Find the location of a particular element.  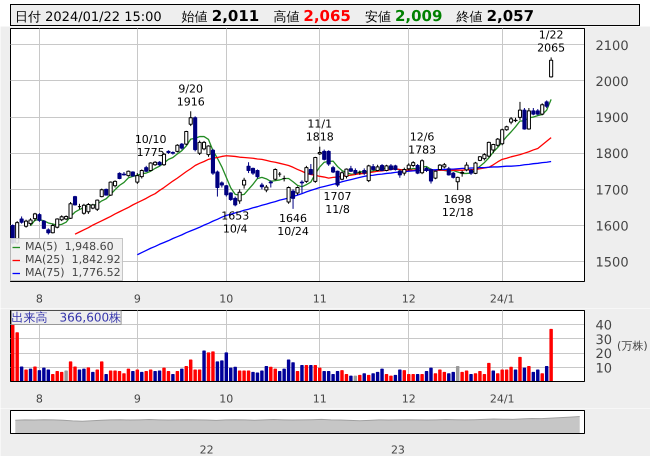

y-tick-label: 1900 is located at coordinates (612, 118).